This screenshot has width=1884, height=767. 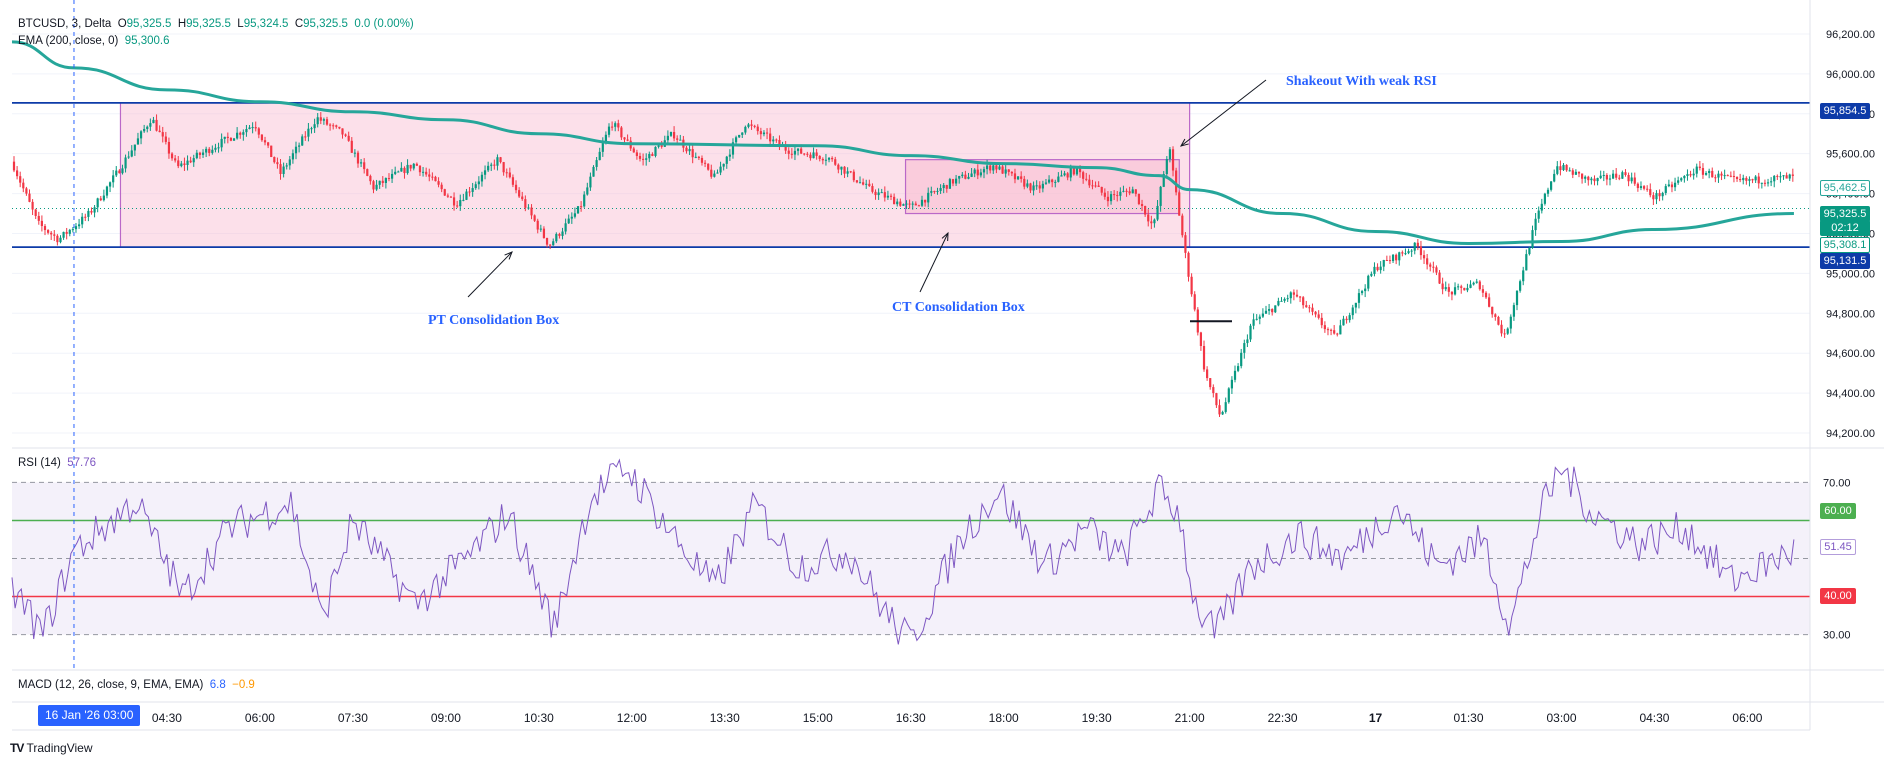 What do you see at coordinates (508, 255) in the screenshot?
I see `pt-box-arrow-head` at bounding box center [508, 255].